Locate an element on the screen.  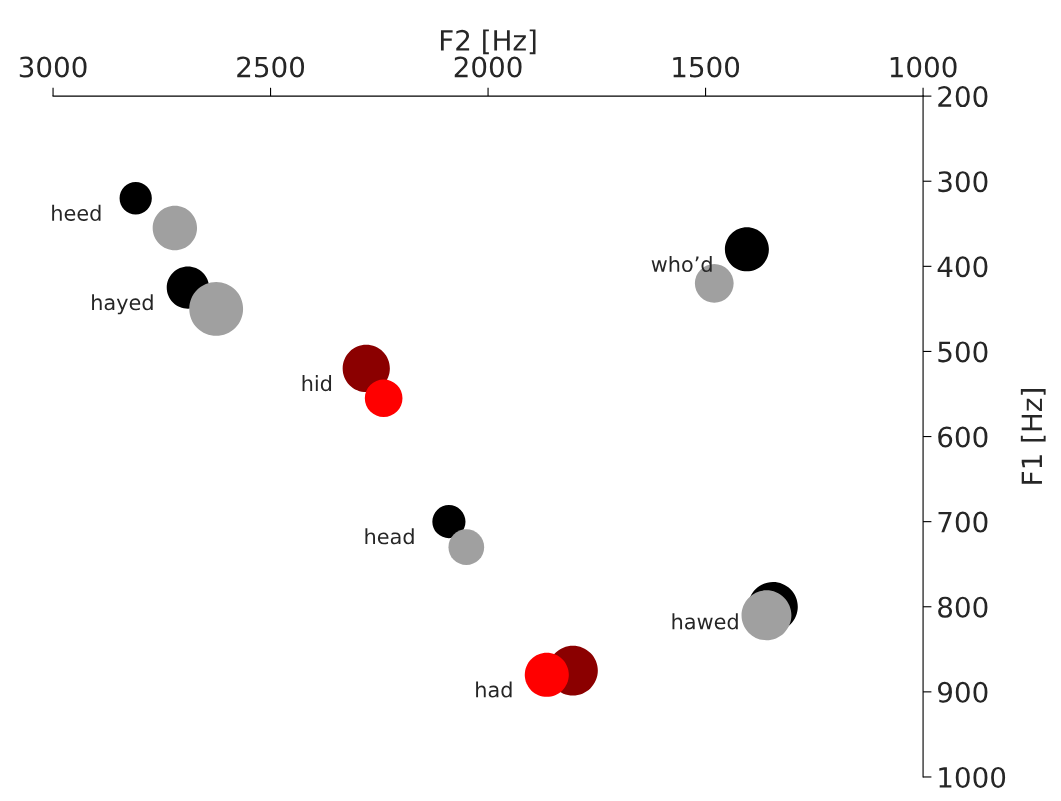
annotation: head is located at coordinates (389, 536).